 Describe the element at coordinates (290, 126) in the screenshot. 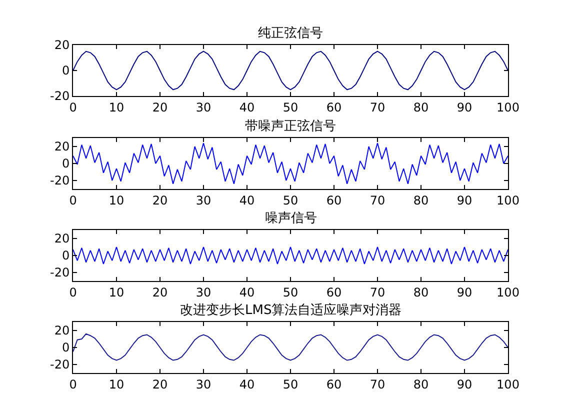

I see `chart-title: 带噪声正弦信号` at that location.